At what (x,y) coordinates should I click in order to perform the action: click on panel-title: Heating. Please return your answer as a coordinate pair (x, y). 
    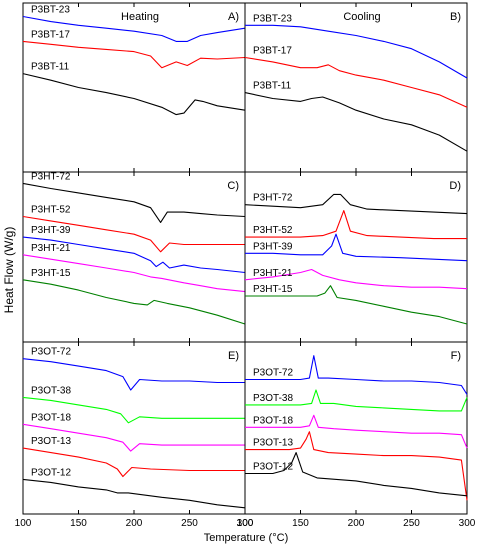
    Looking at the image, I should click on (140, 17).